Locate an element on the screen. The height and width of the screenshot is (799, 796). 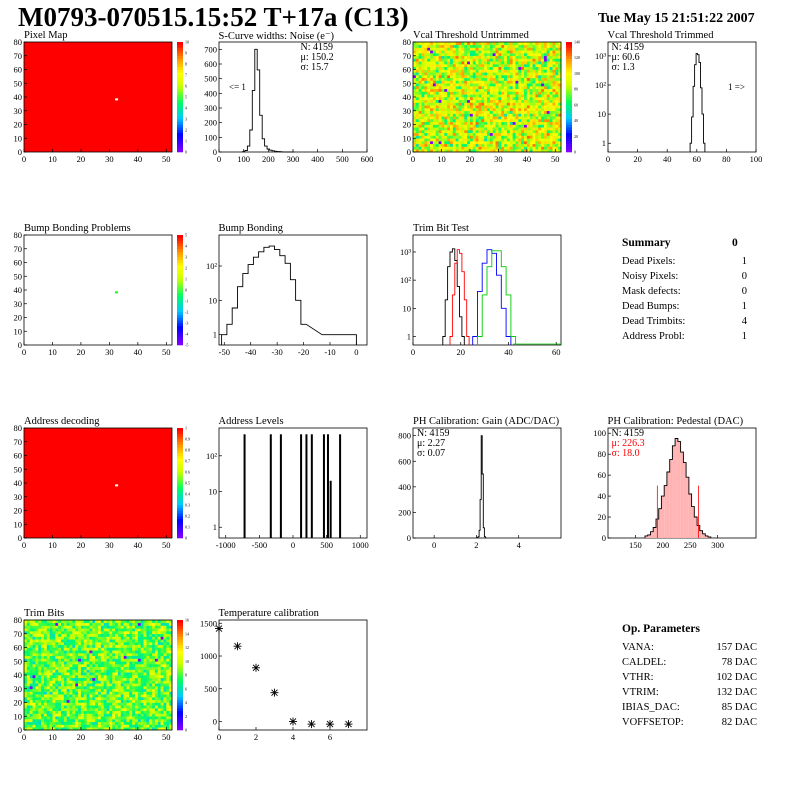
y-tick-label: 10² is located at coordinates (211, 266).